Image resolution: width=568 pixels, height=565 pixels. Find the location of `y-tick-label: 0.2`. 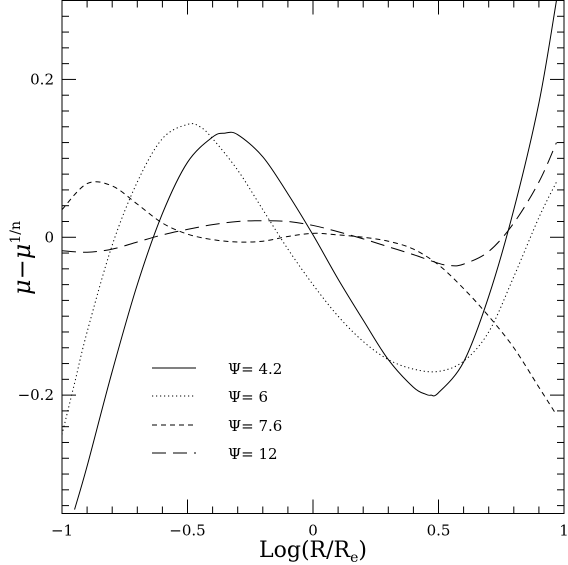

y-tick-label: 0.2 is located at coordinates (42, 79).